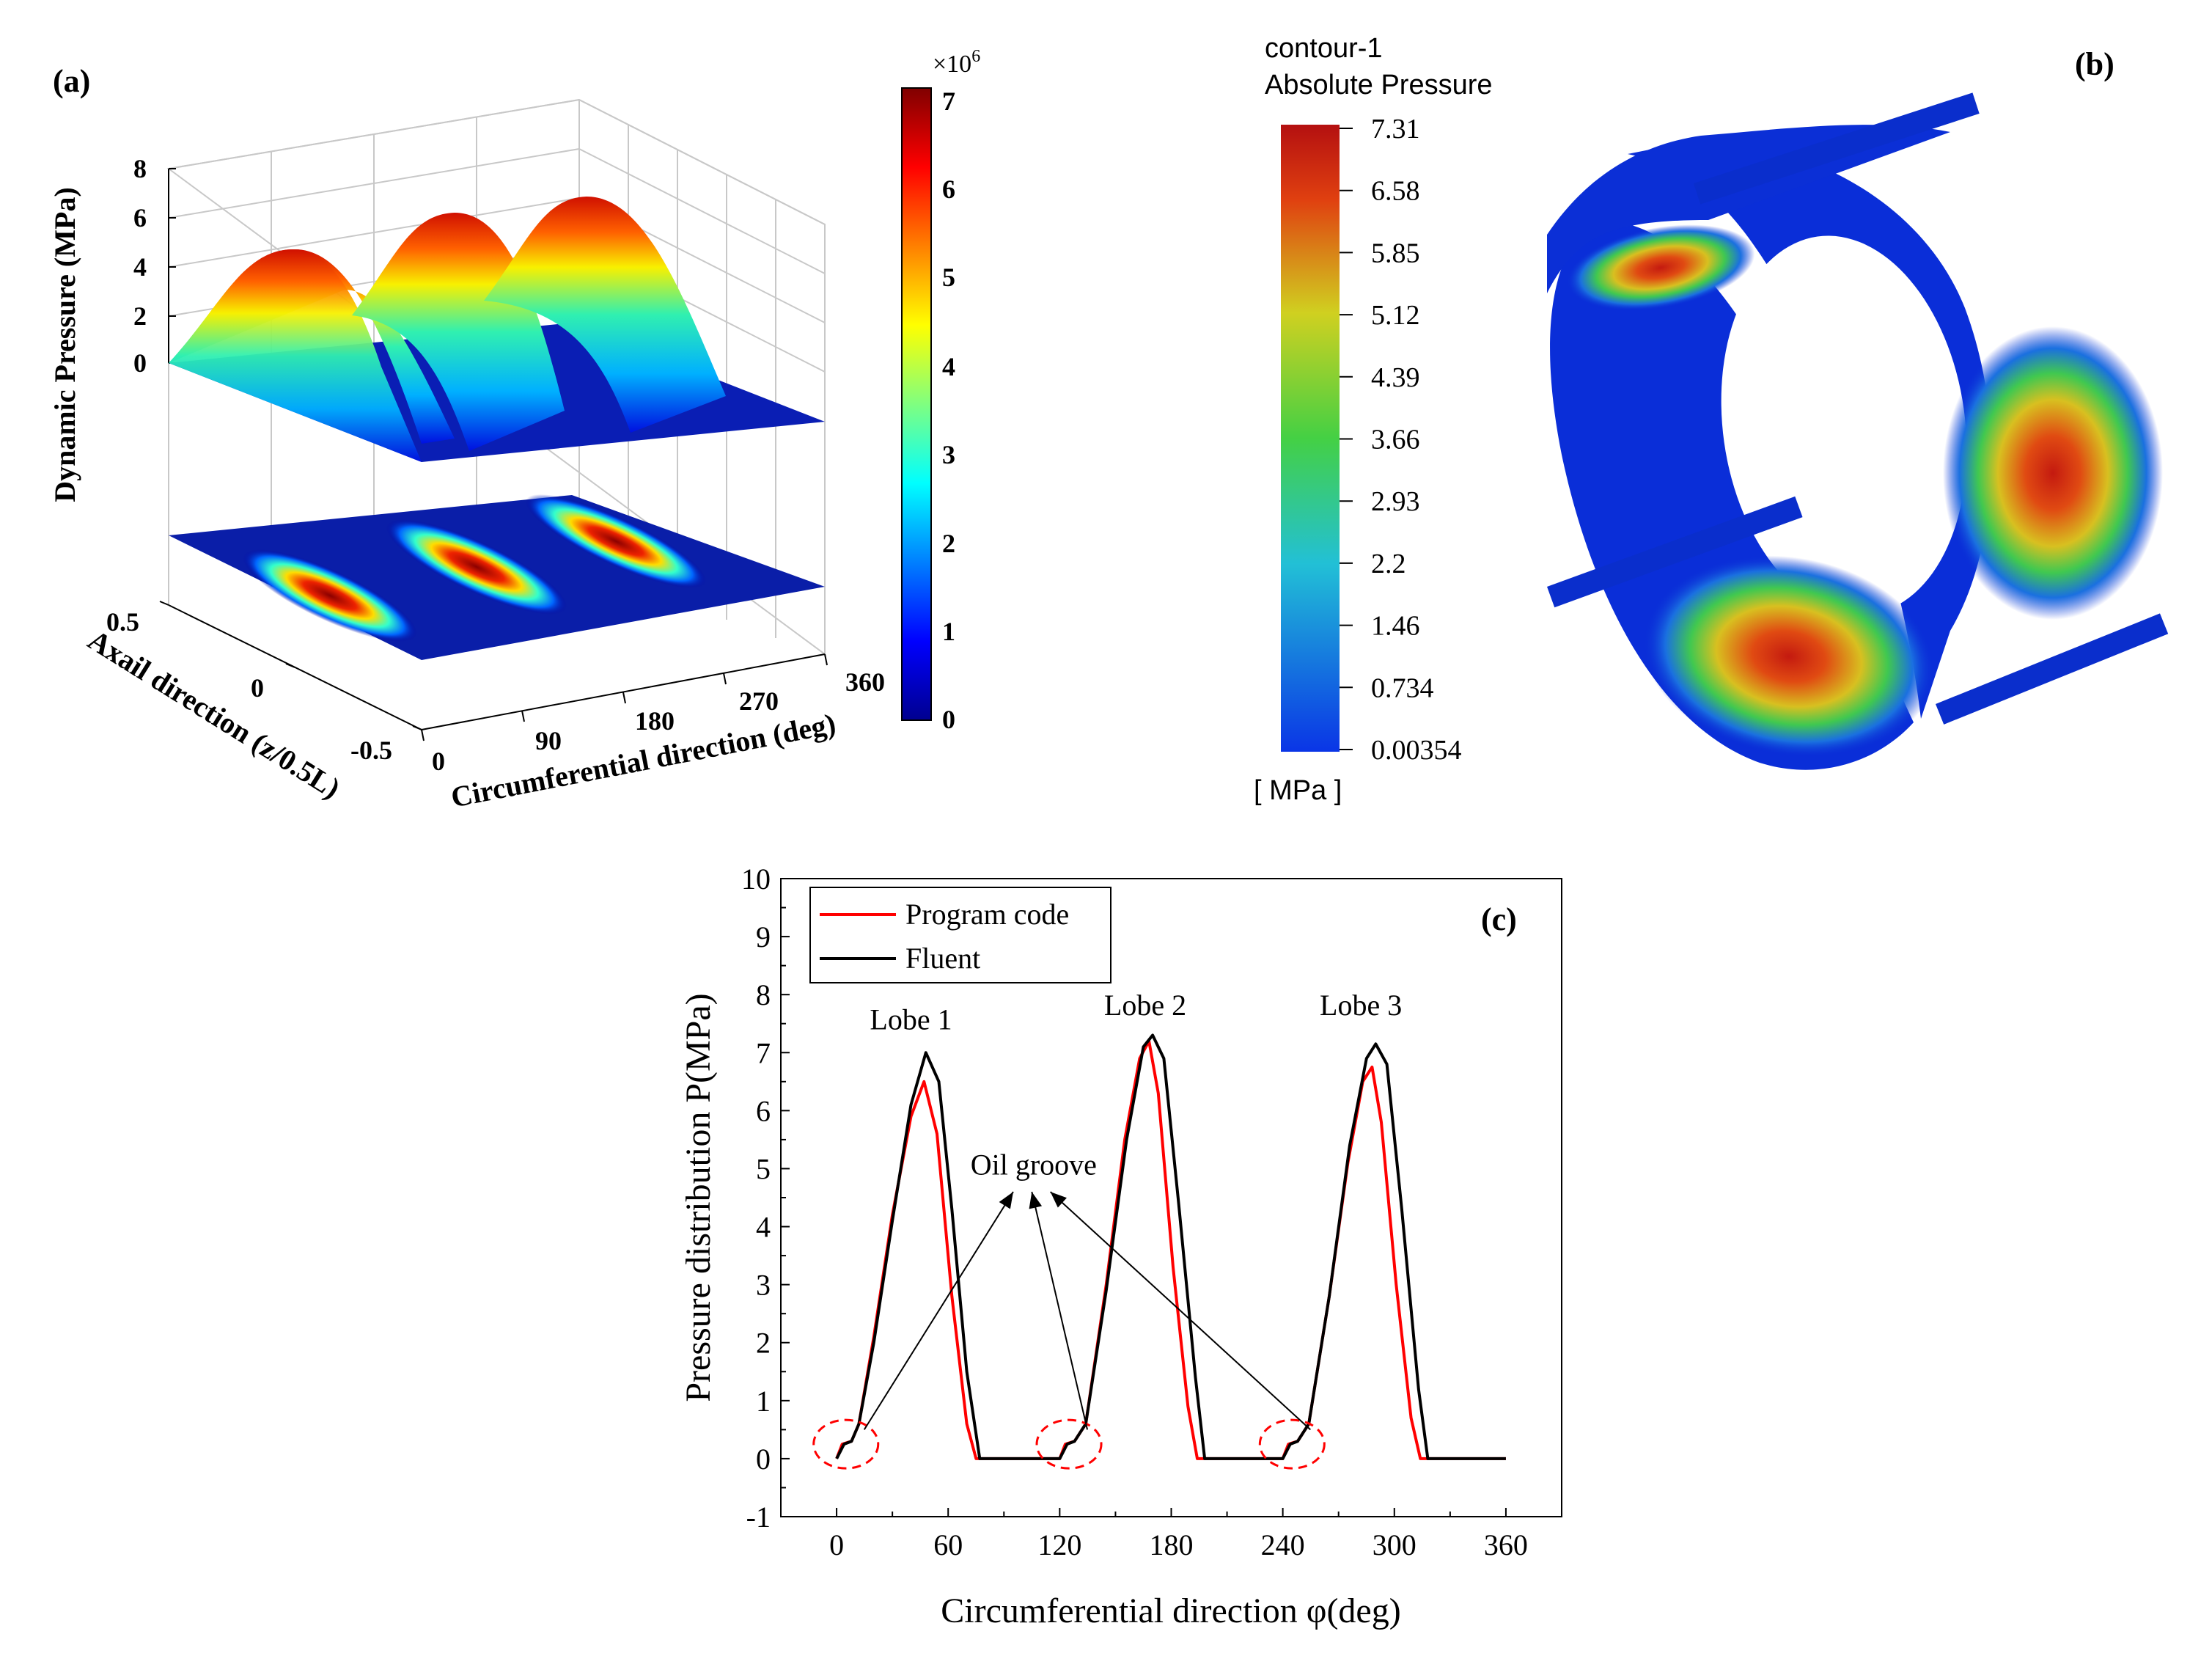 Image resolution: width=2212 pixels, height=1656 pixels. What do you see at coordinates (1388, 564) in the screenshot?
I see `legend-b-level-label: 2.2` at bounding box center [1388, 564].